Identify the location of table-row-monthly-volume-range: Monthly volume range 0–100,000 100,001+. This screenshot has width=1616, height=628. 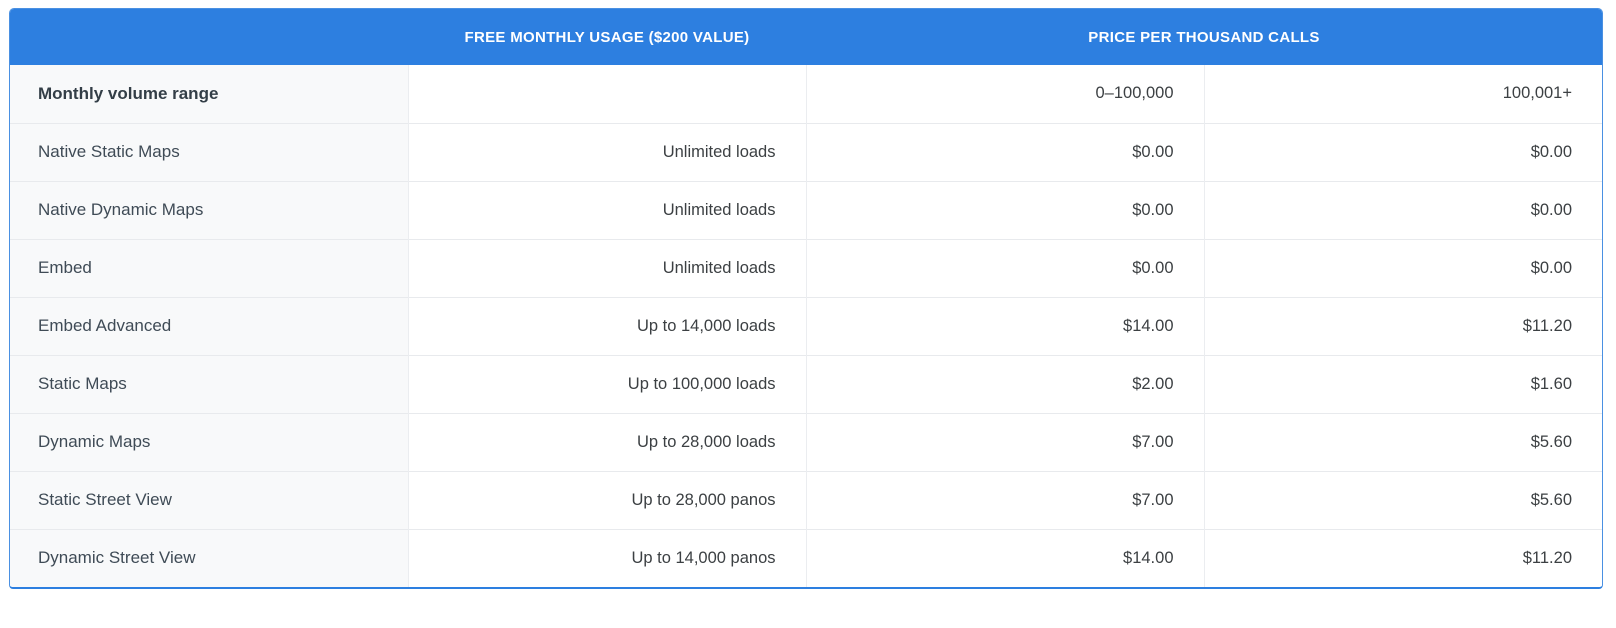
(806, 94).